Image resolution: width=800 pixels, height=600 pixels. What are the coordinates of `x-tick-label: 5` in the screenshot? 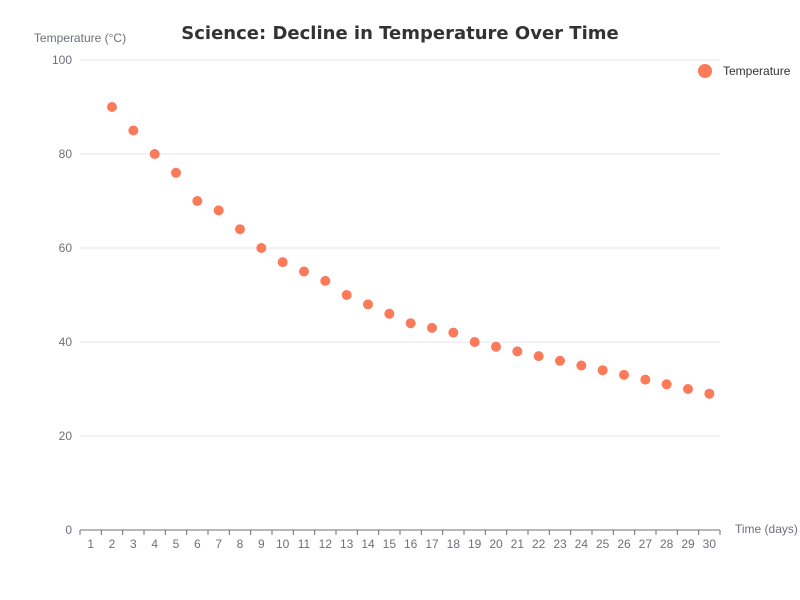 It's located at (176, 544).